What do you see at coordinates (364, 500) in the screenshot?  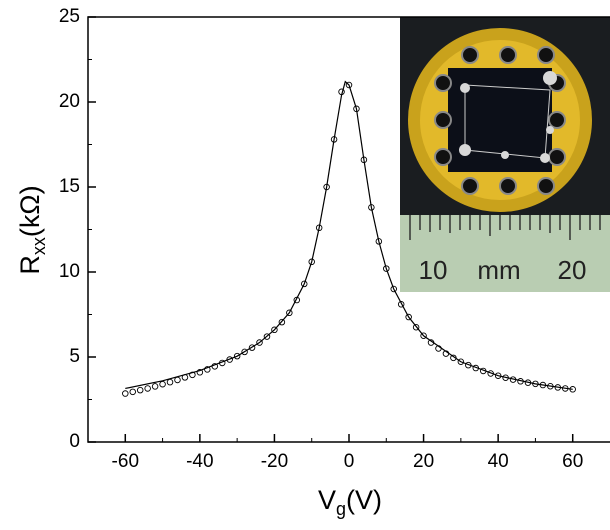 I see `x-label-suffix: (V)` at bounding box center [364, 500].